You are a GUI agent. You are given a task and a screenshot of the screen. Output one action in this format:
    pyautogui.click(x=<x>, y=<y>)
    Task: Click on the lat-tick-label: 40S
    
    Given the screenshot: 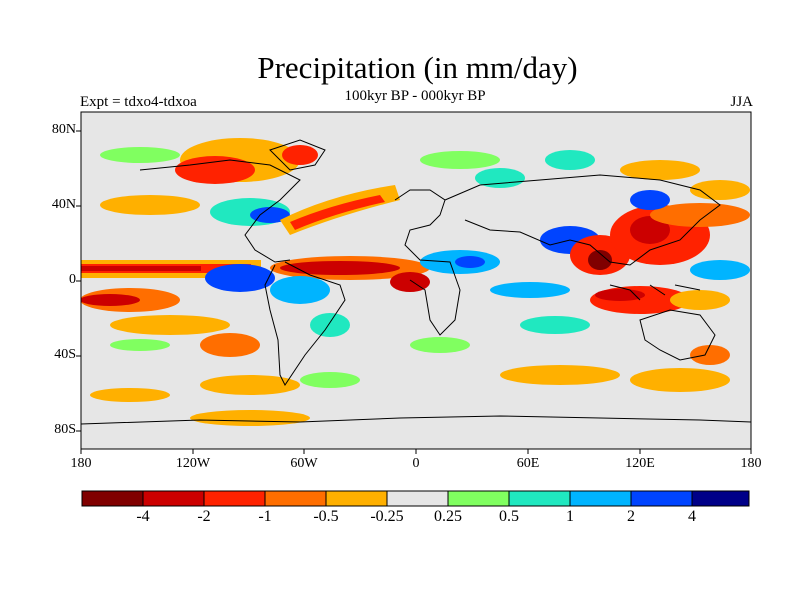 What is the action you would take?
    pyautogui.click(x=65, y=354)
    